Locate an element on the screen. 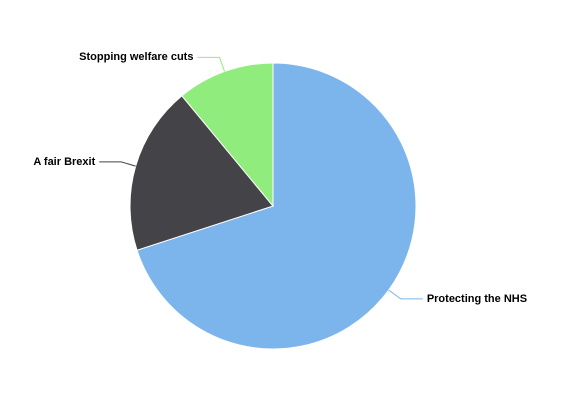  data-label: Protecting the NHS is located at coordinates (477, 299).